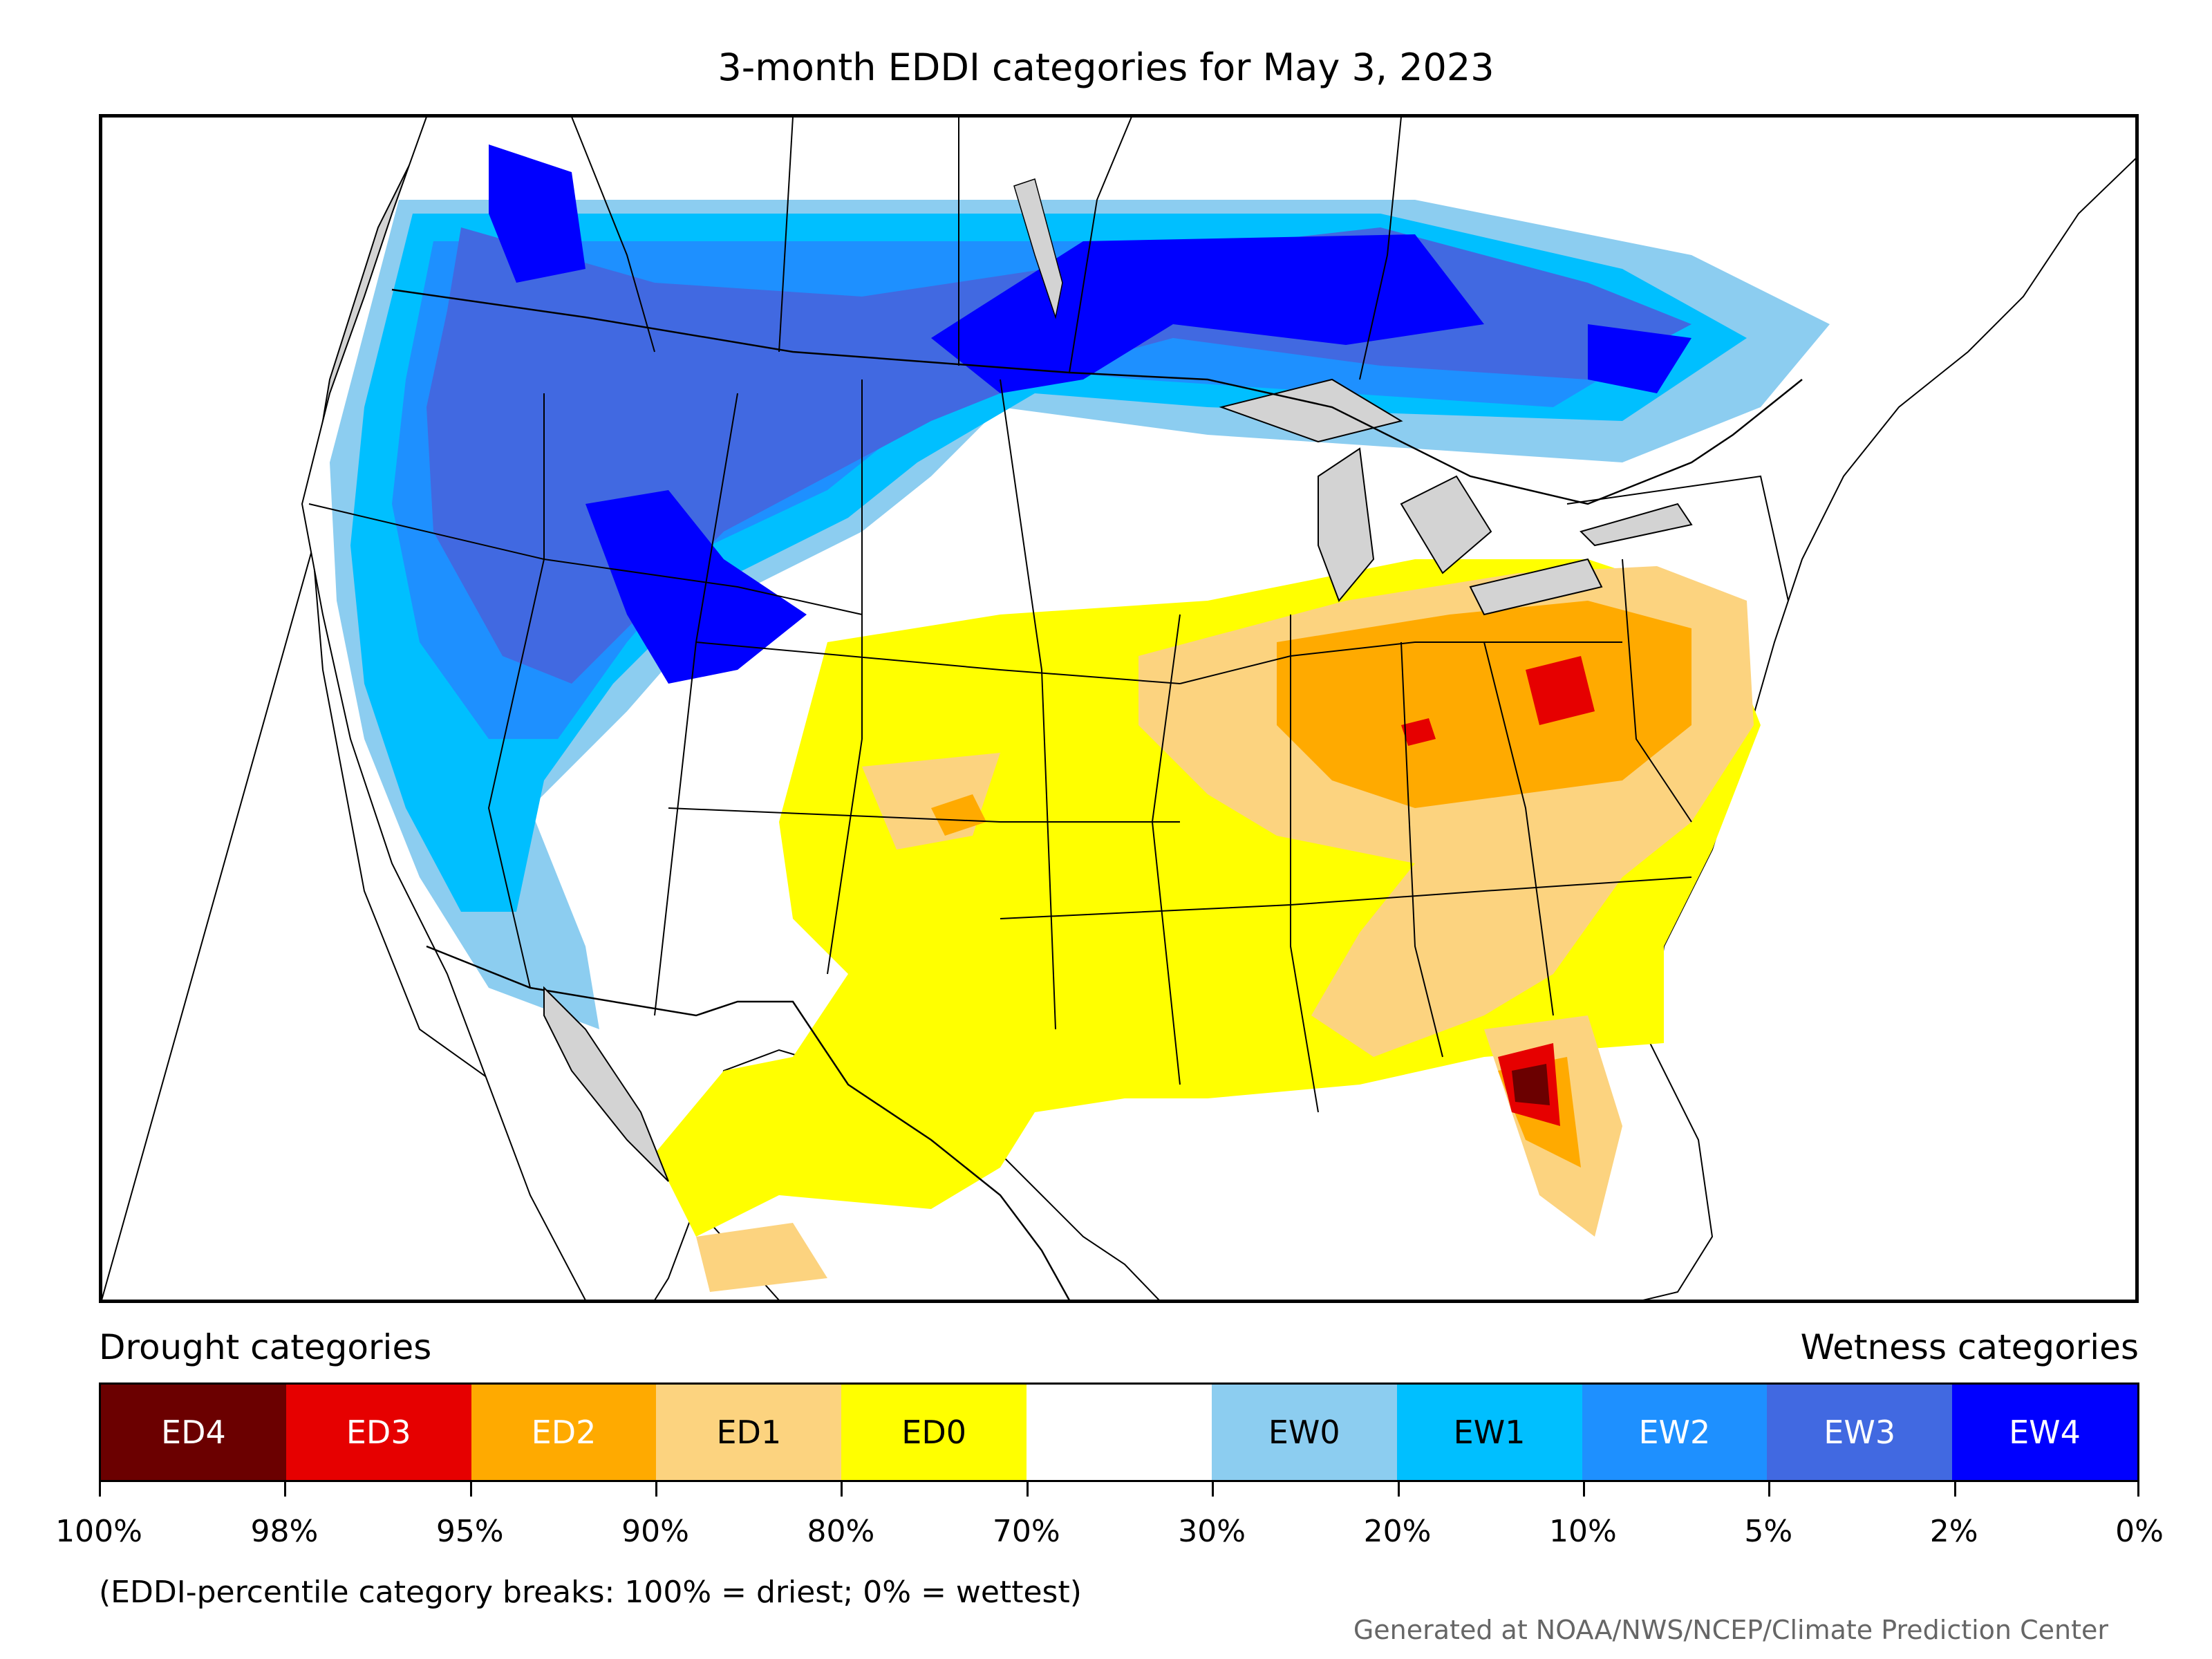 The image size is (2212, 1659). I want to click on category-ed3: ED3, so click(378, 1432).